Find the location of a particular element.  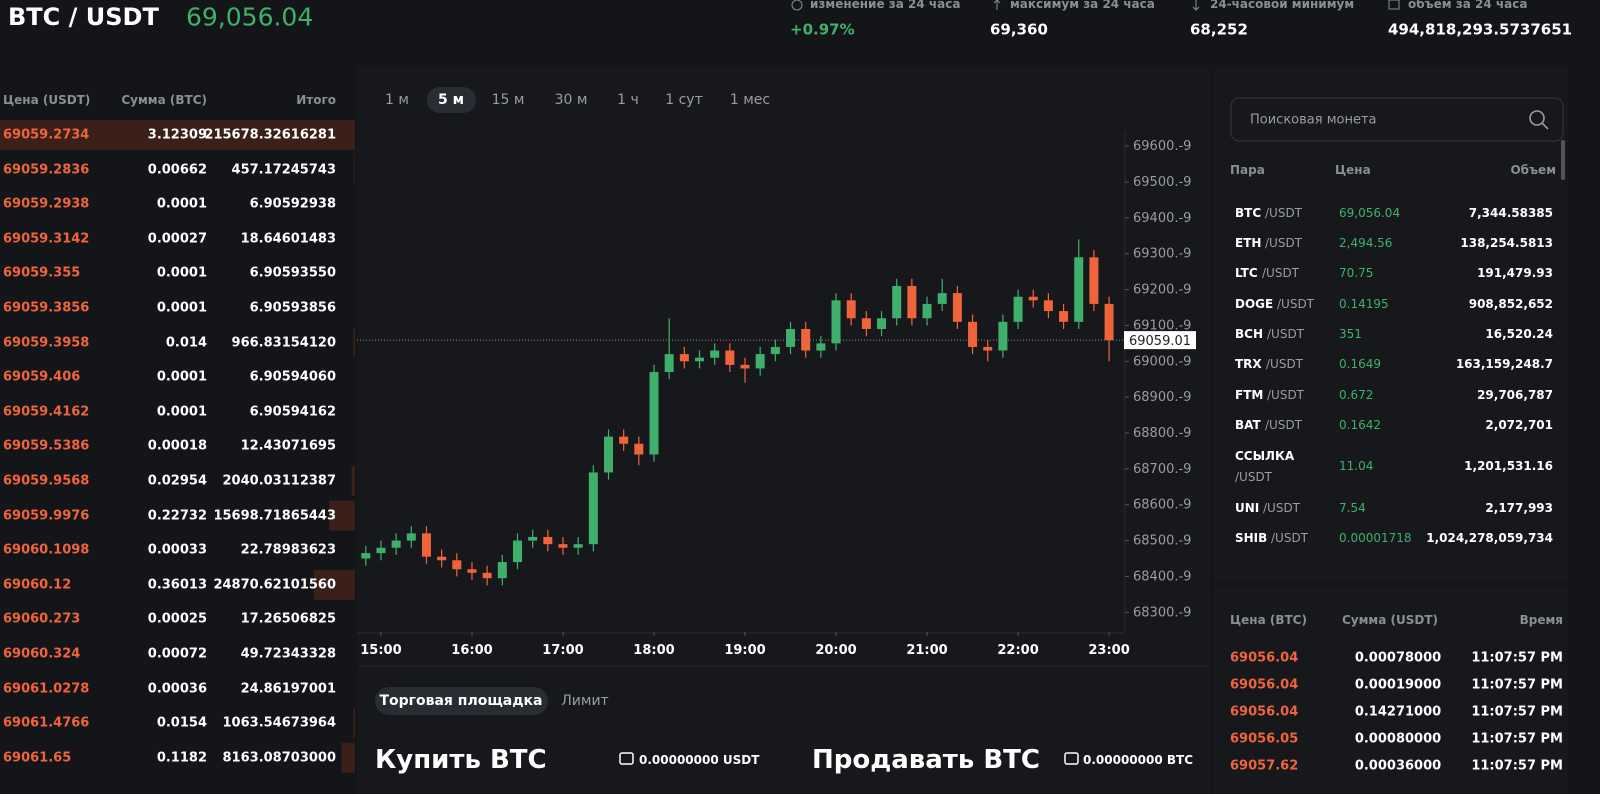

pair-base: SHIB is located at coordinates (1251, 538).